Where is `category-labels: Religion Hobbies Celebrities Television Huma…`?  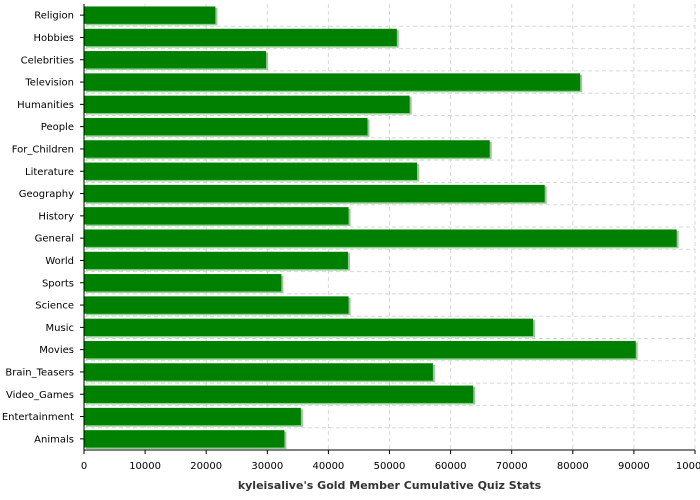 category-labels: Religion Hobbies Celebrities Television Huma… is located at coordinates (38, 228).